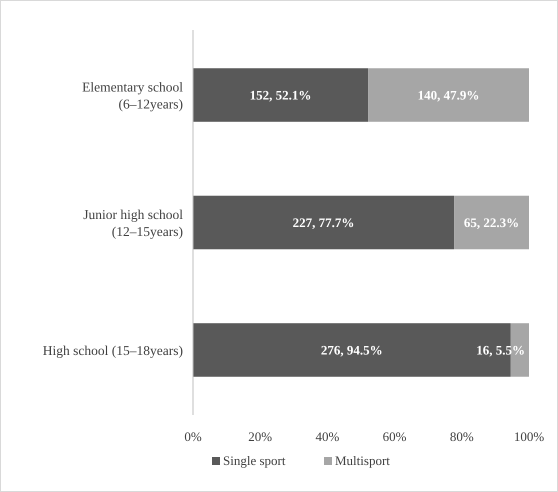 The width and height of the screenshot is (558, 492). I want to click on data-label: 227, 77.7%, so click(323, 222).